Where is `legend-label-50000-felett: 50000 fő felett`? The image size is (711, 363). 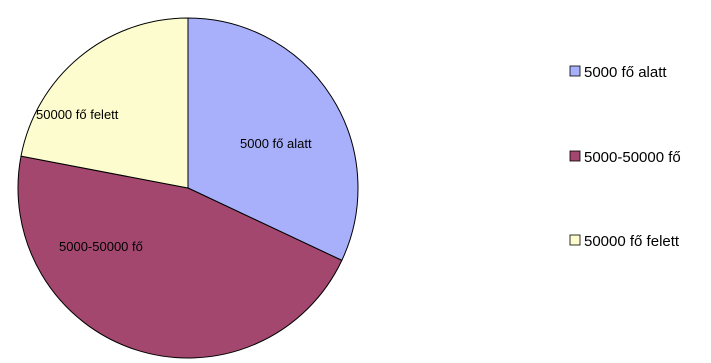
legend-label-50000-felett: 50000 fő felett is located at coordinates (632, 241).